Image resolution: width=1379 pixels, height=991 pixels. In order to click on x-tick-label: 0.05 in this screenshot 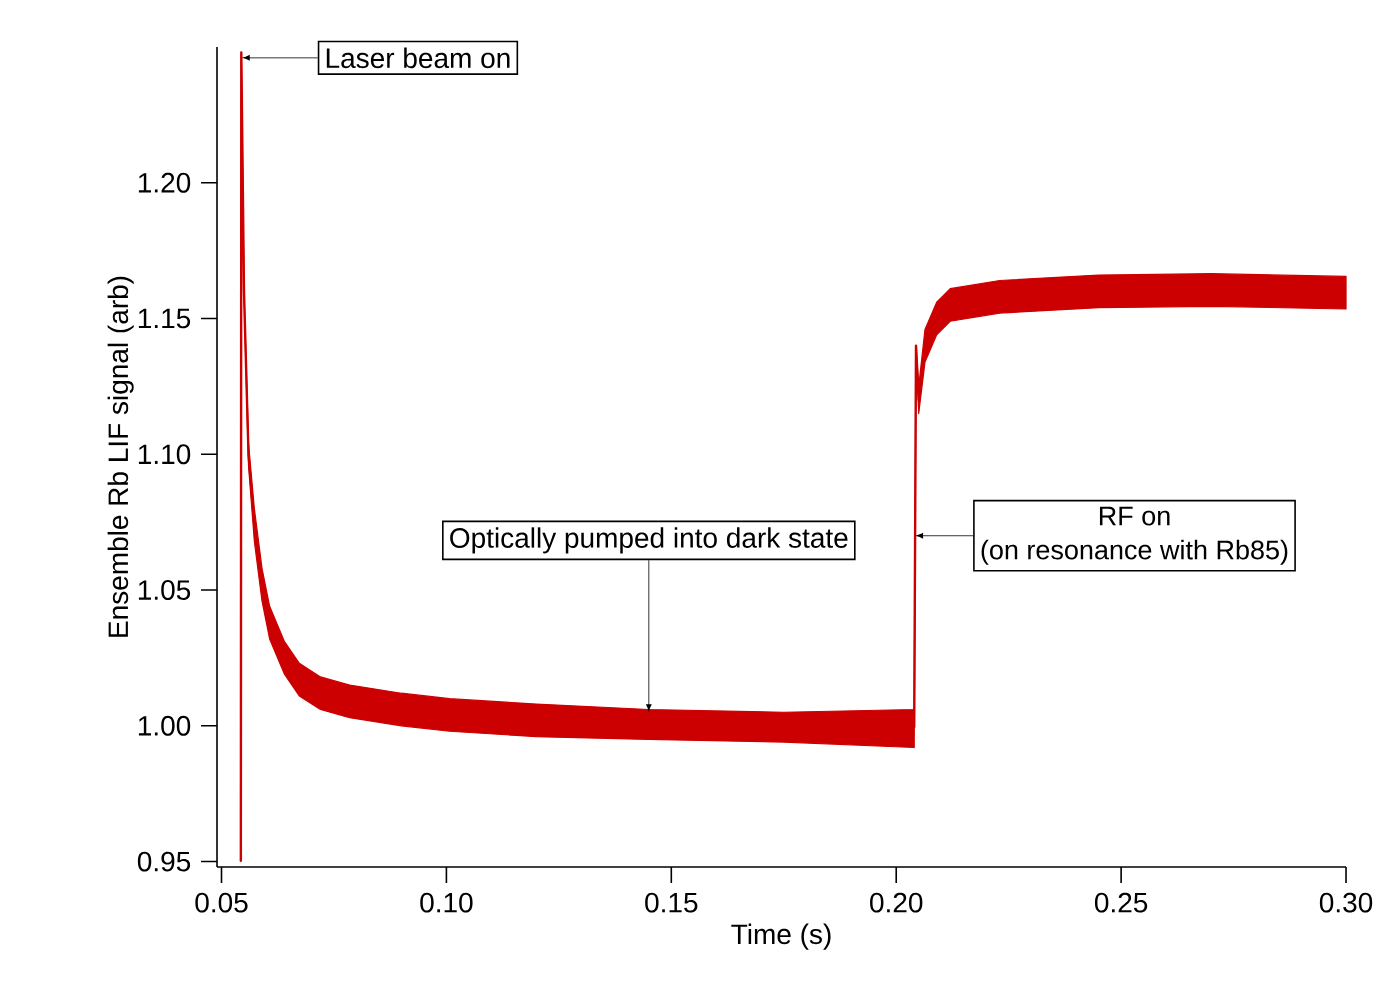, I will do `click(221, 902)`.